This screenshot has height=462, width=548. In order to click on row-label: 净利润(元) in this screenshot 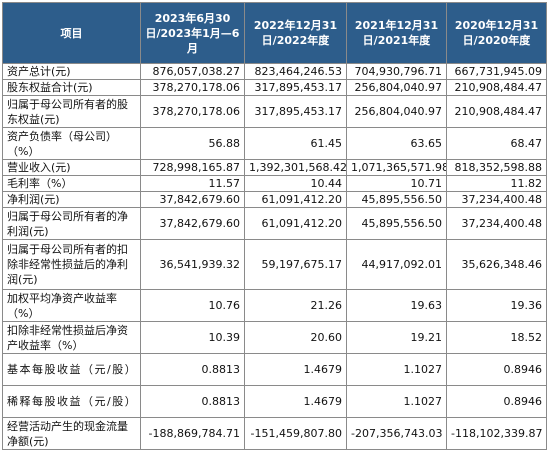, I will do `click(71, 199)`.